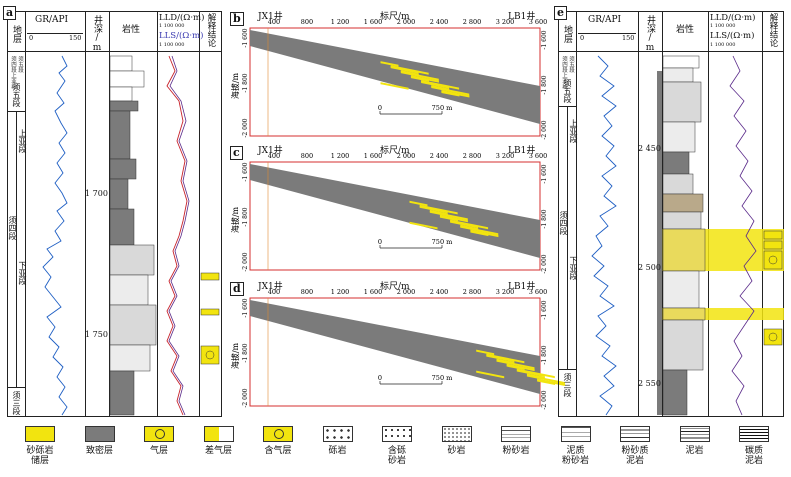 The width and height of the screenshot is (791, 477). Describe the element at coordinates (10, 13) in the screenshot. I see `panel-letter-a: a` at that location.